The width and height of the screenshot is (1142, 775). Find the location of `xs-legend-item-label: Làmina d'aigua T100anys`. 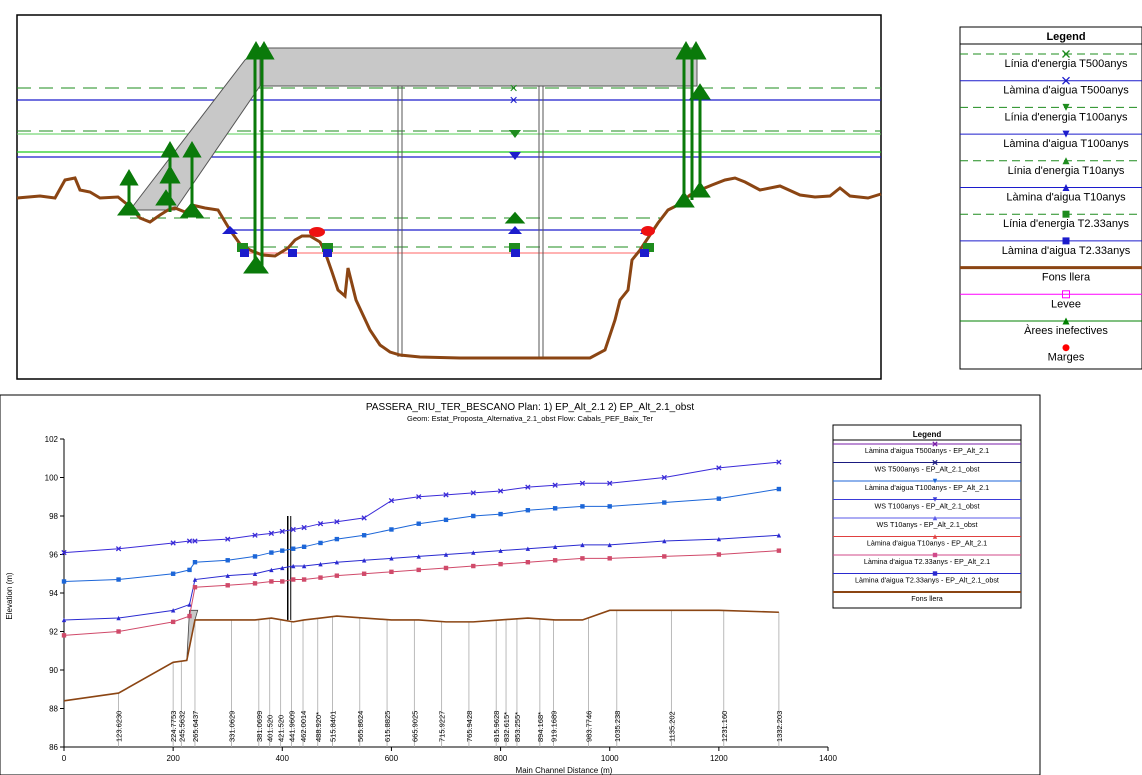

xs-legend-item-label: Làmina d'aigua T100anys is located at coordinates (1066, 144).